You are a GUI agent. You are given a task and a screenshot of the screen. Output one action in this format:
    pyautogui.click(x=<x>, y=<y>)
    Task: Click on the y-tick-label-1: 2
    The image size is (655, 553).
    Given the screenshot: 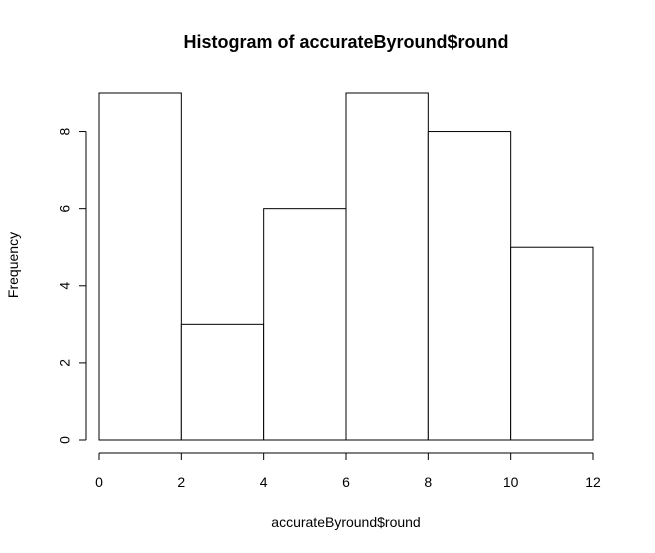 What is the action you would take?
    pyautogui.click(x=65, y=363)
    